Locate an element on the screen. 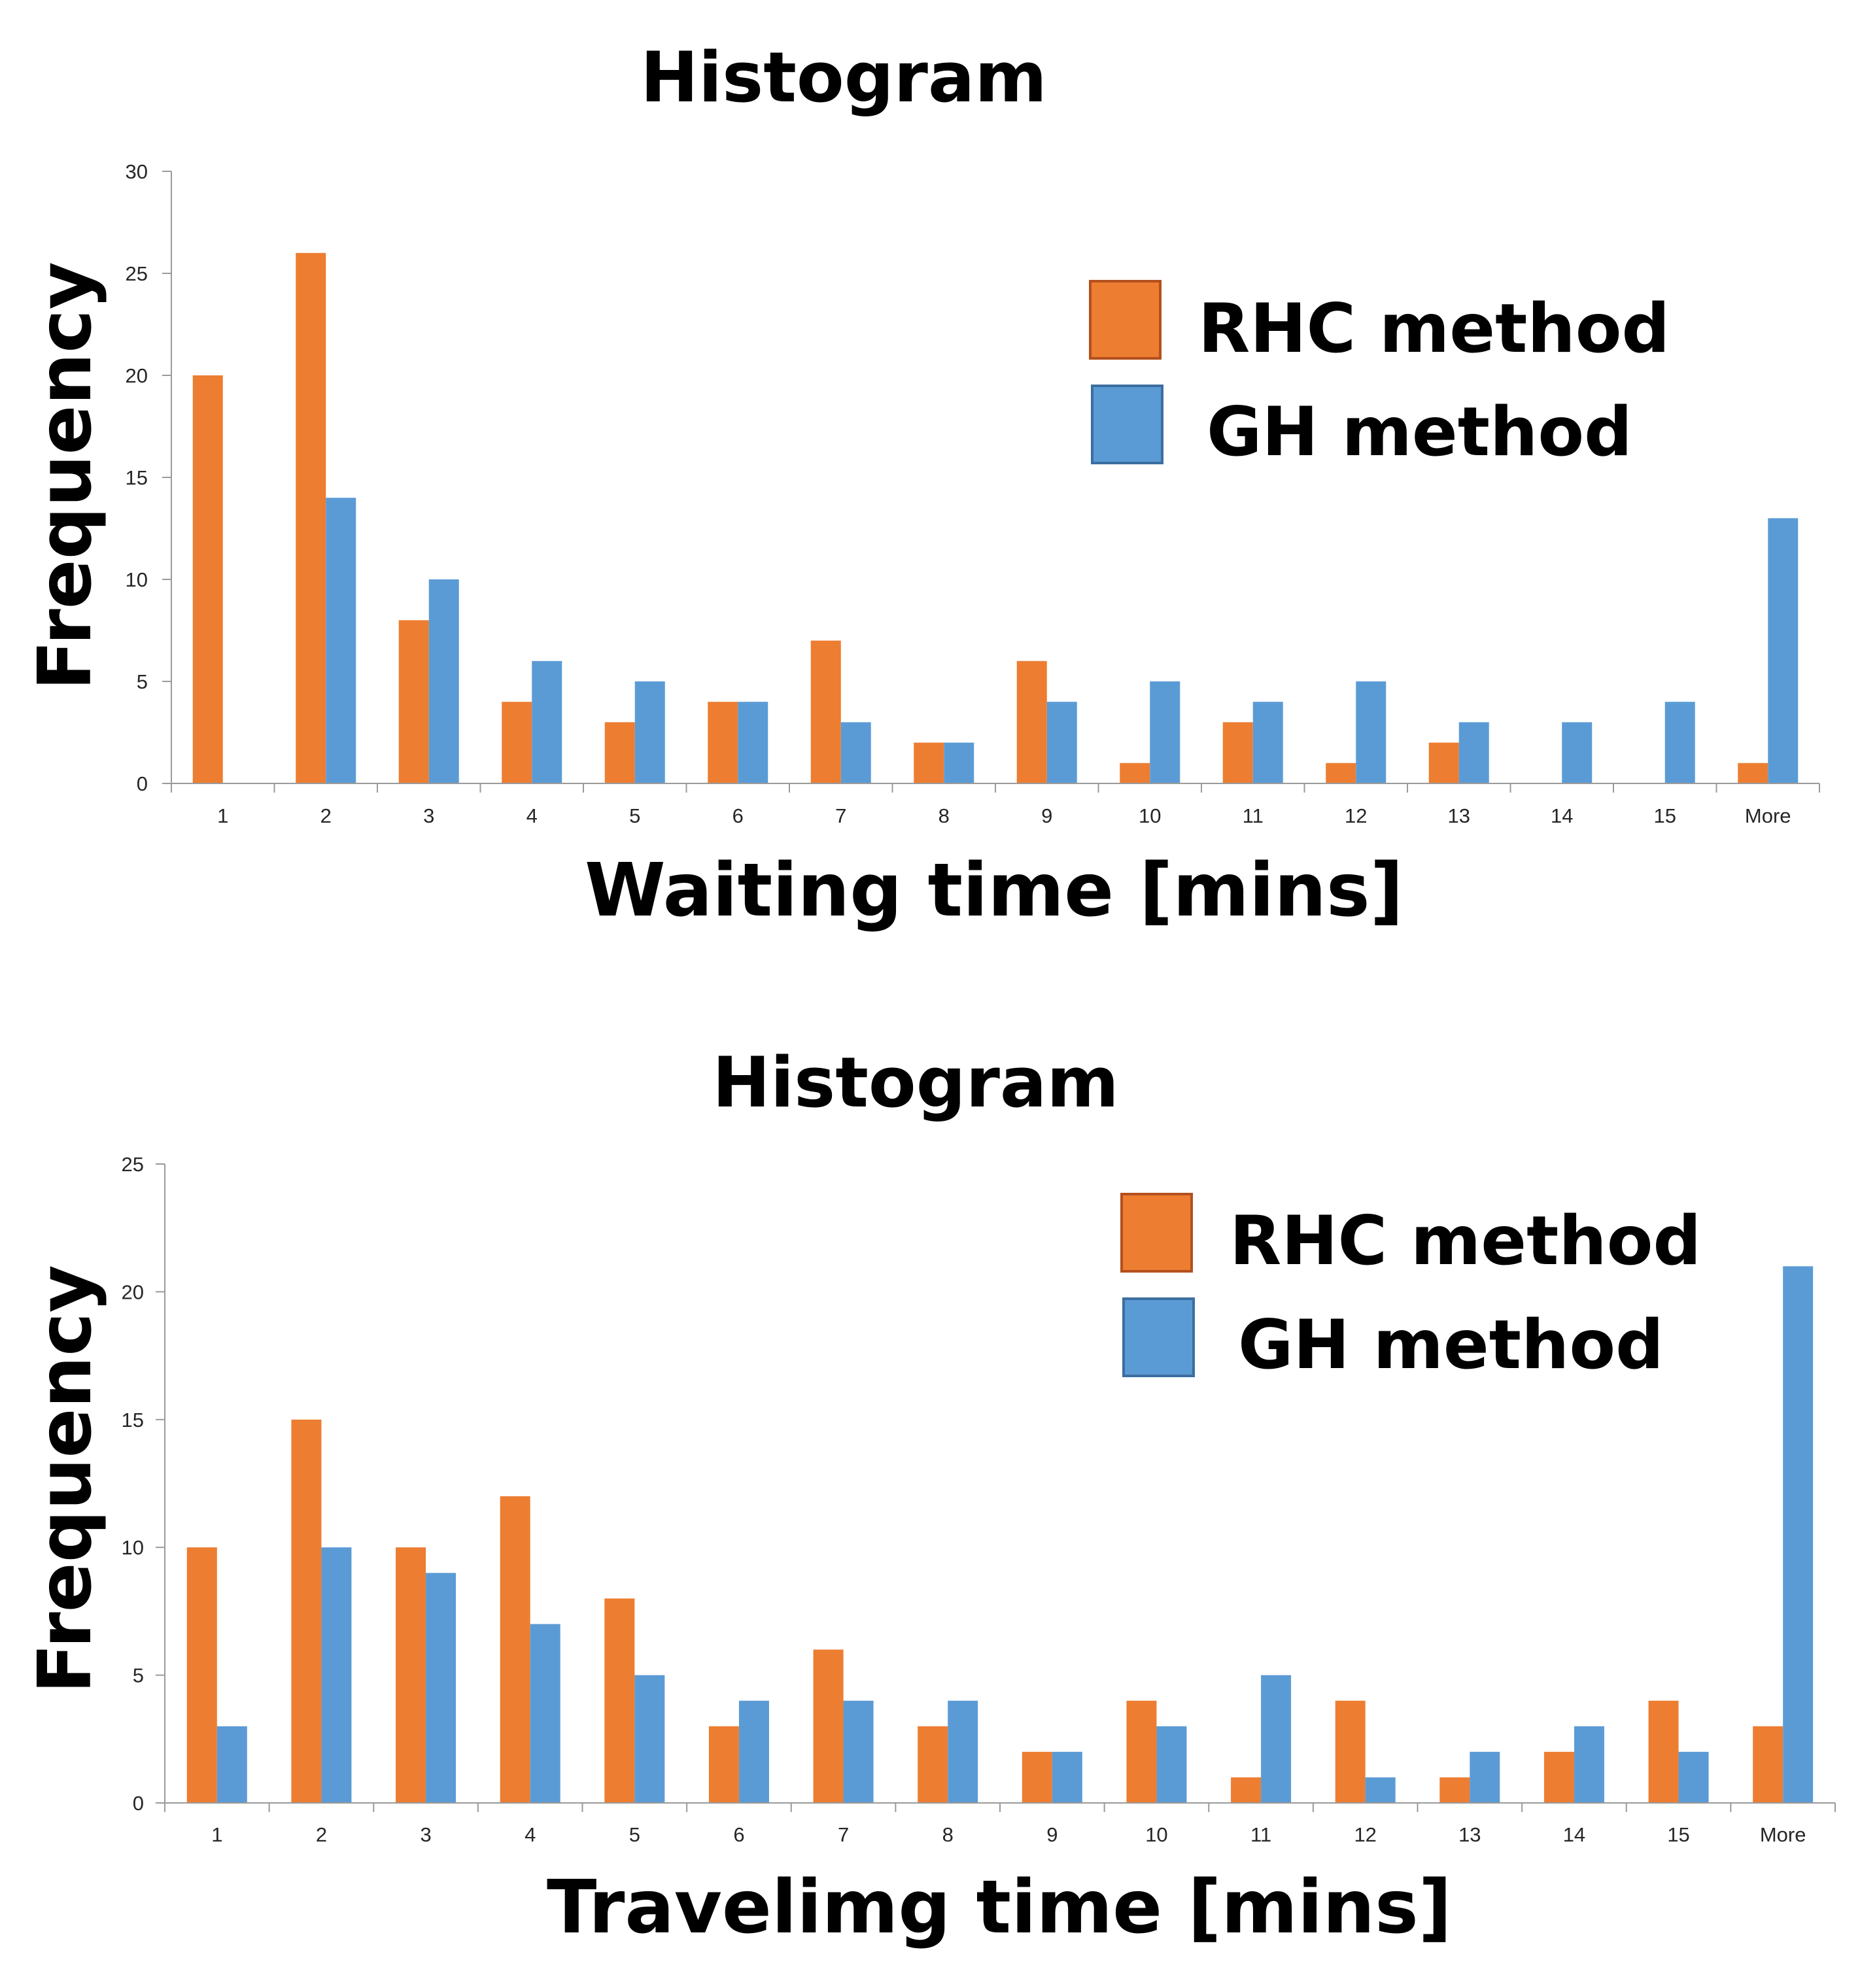 Image resolution: width=1860 pixels, height=1988 pixels. x-tick-label: 2 is located at coordinates (326, 815).